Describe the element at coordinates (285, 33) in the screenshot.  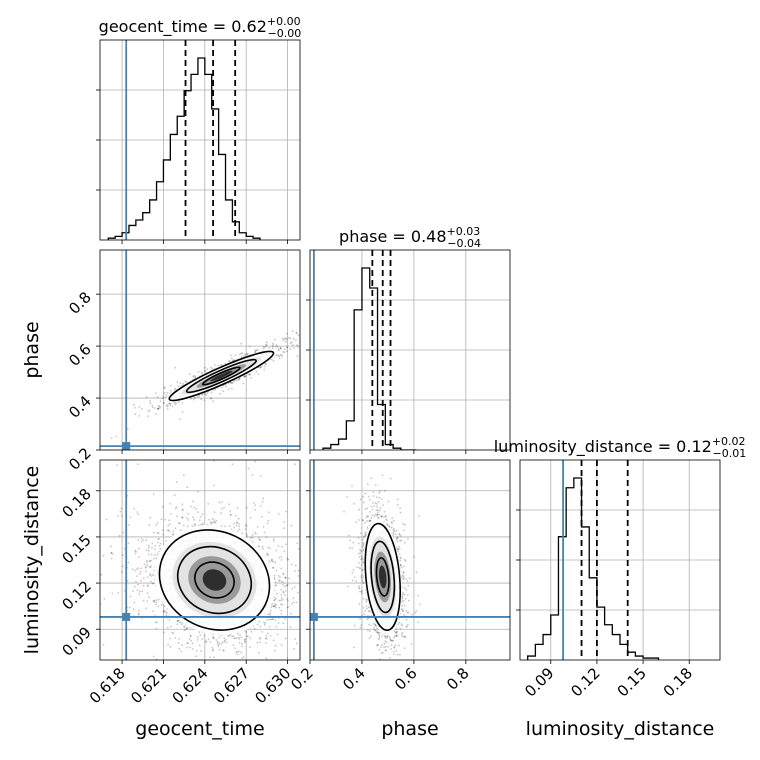
I see `title-minus: −0.00` at that location.